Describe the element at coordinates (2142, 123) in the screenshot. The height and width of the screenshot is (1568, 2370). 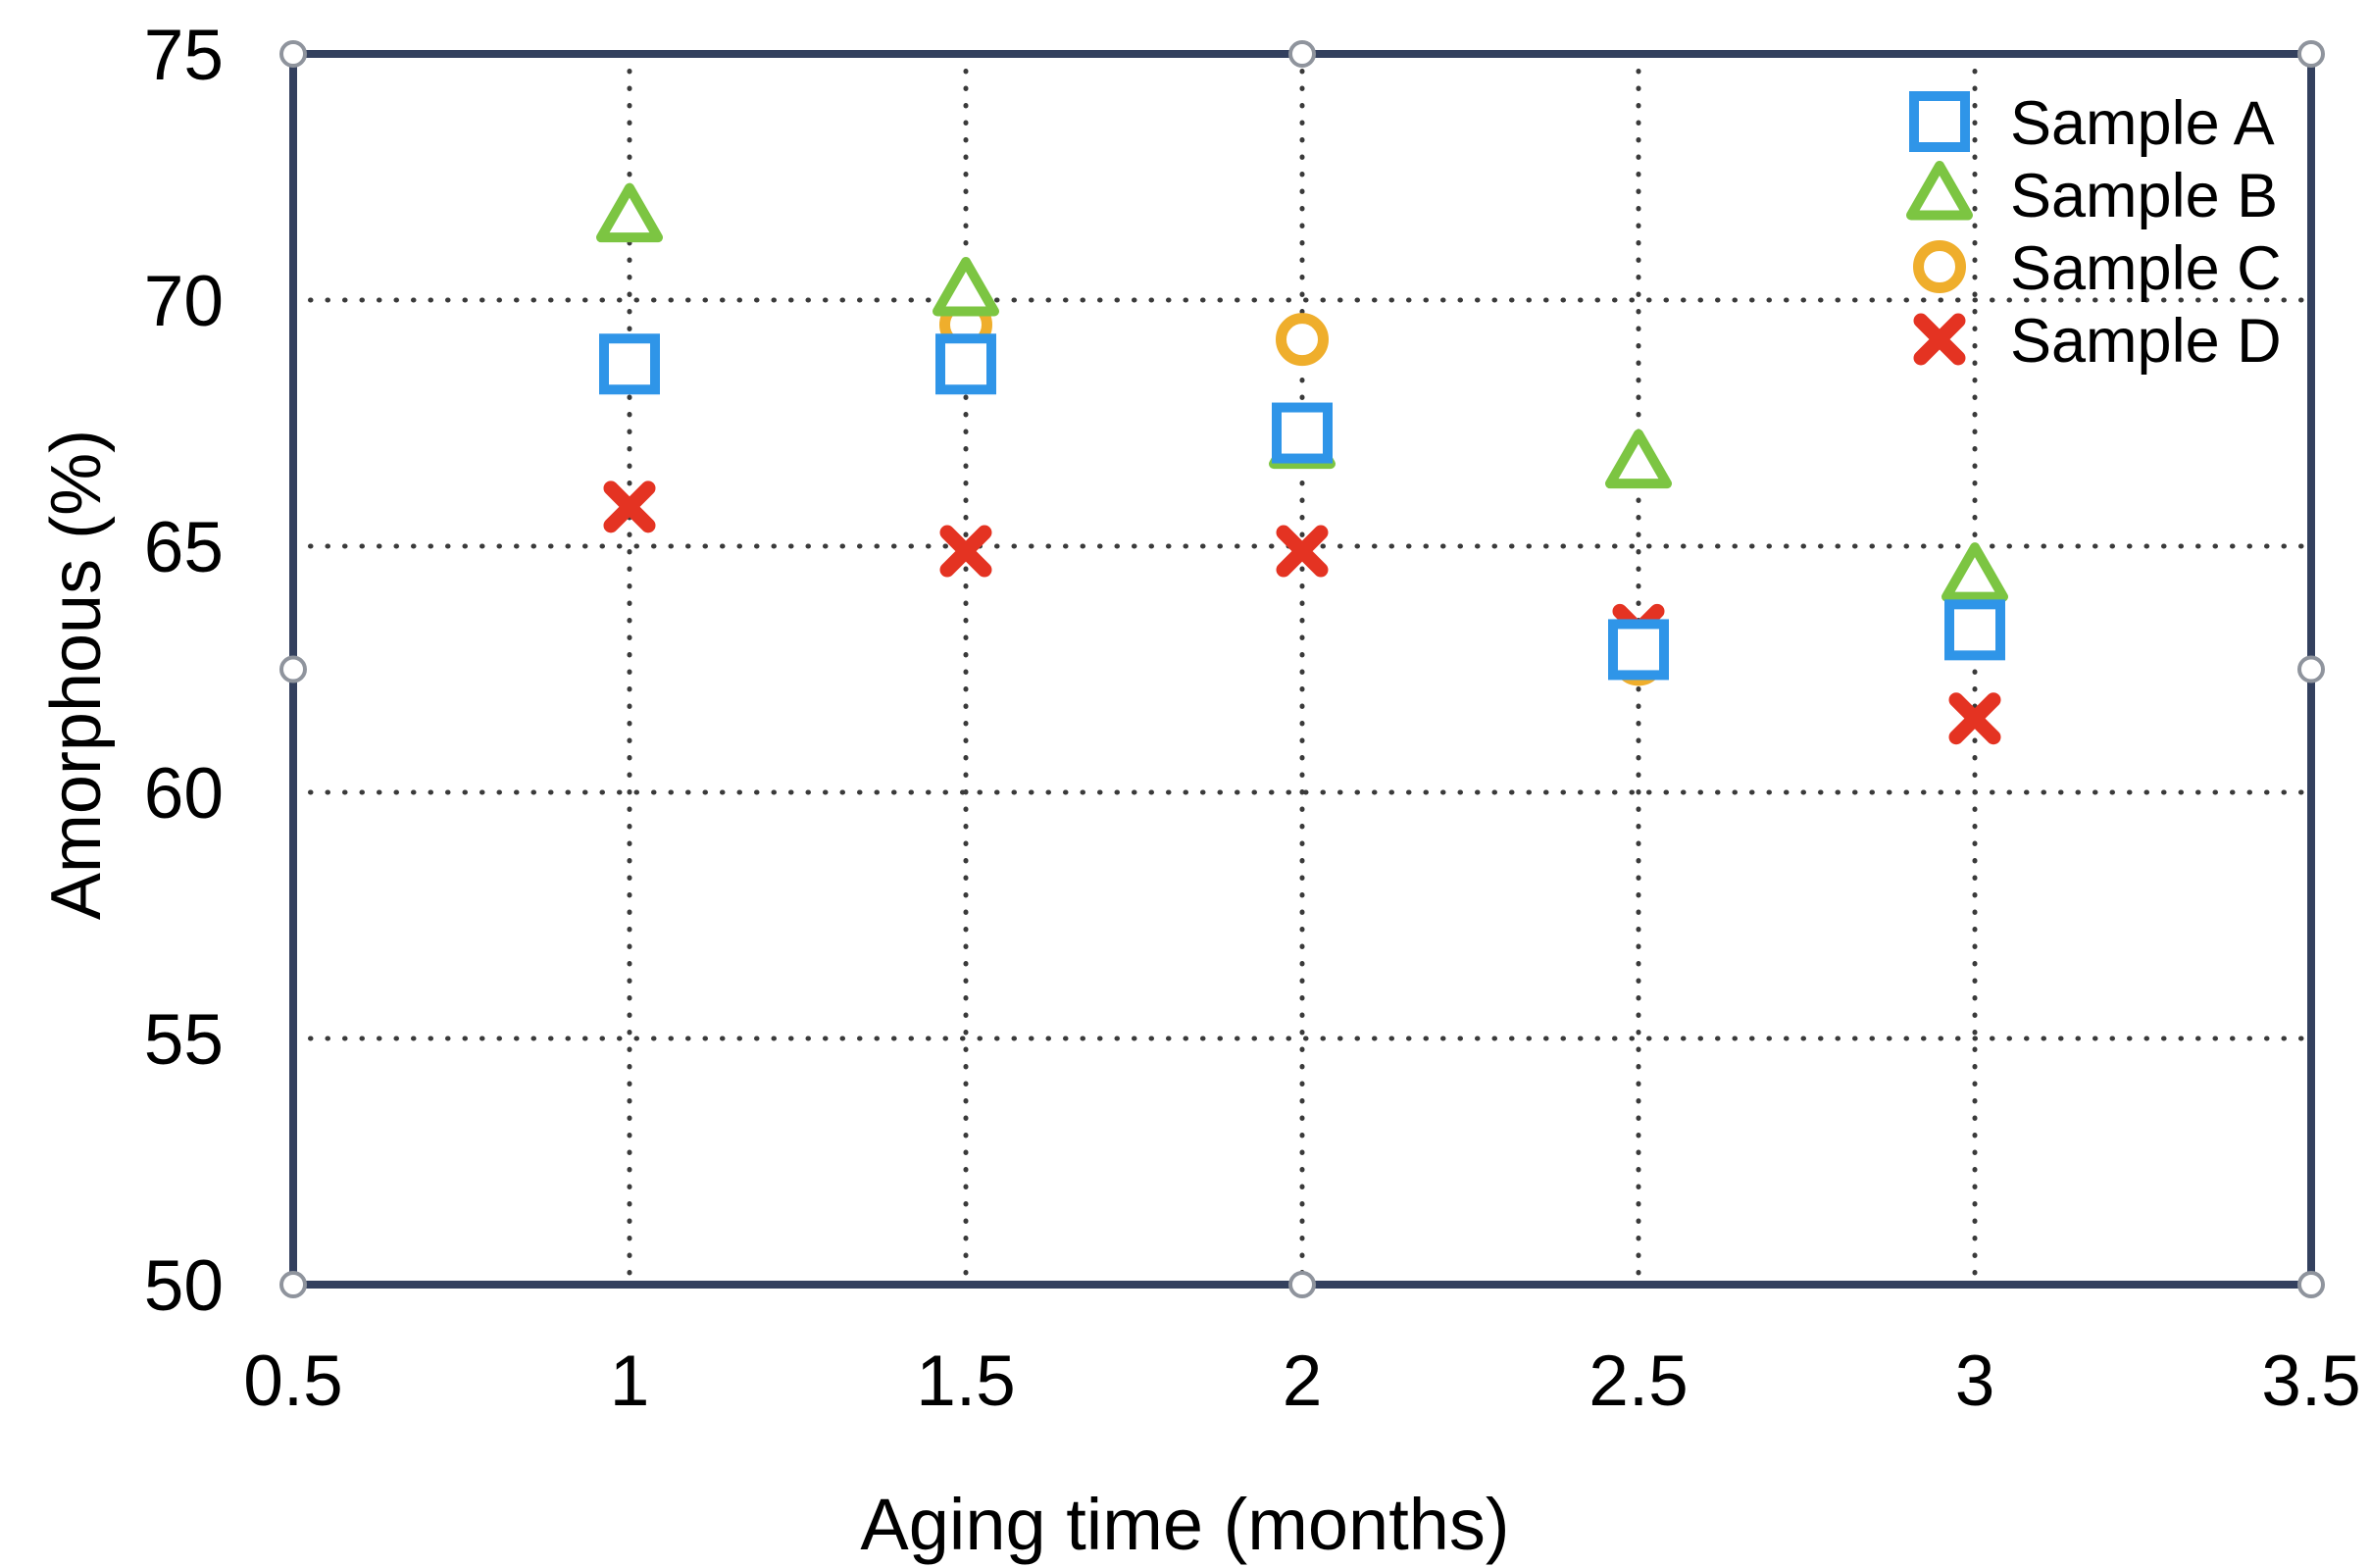
I see `legend-label: Sample A` at that location.